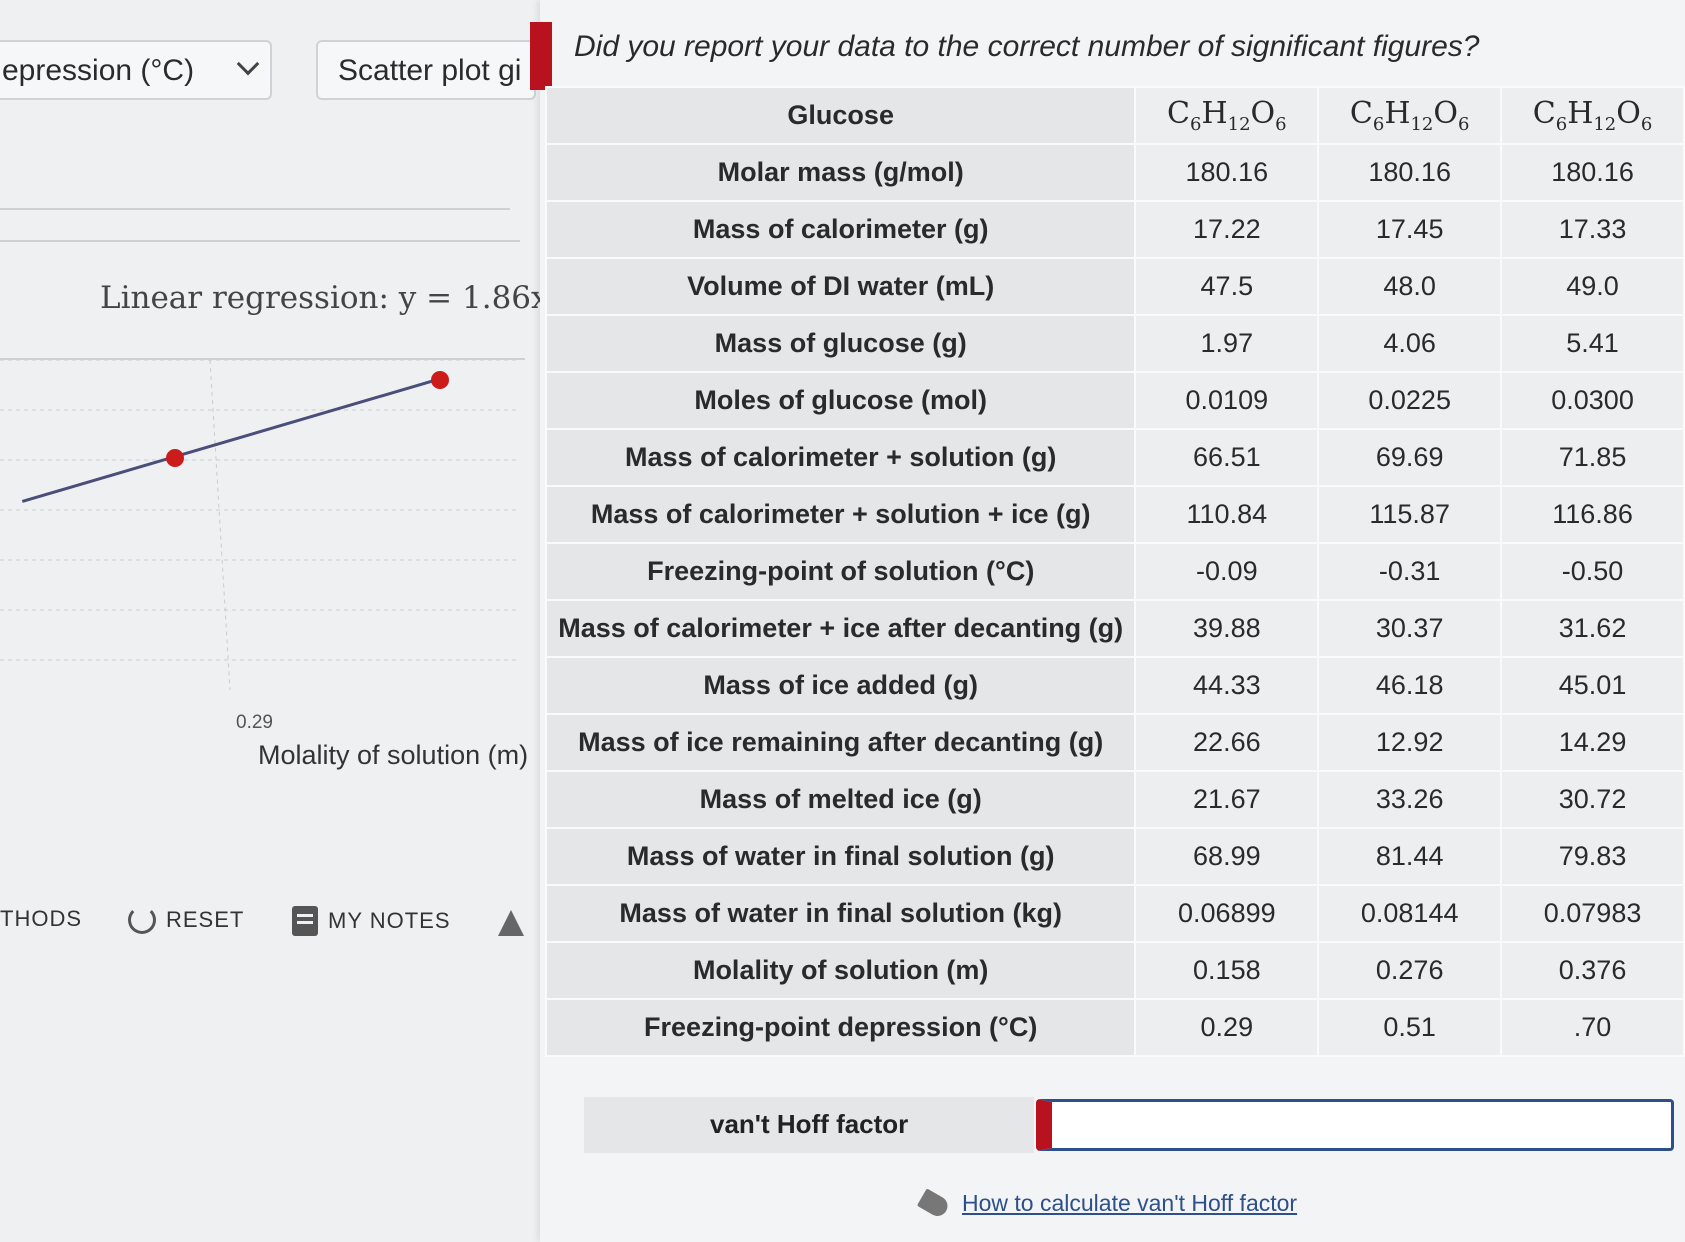  Describe the element at coordinates (1227, 856) in the screenshot. I see `row-value: 68.99` at that location.